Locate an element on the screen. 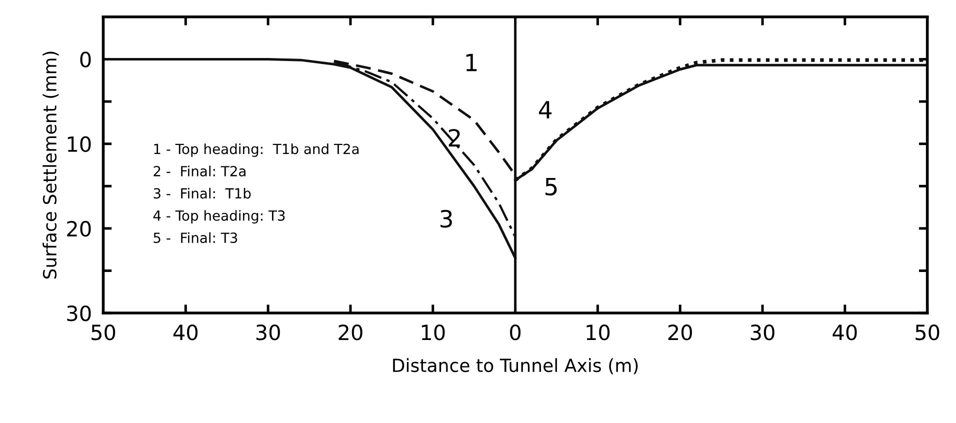  y-tick-label: 10 is located at coordinates (79, 144).